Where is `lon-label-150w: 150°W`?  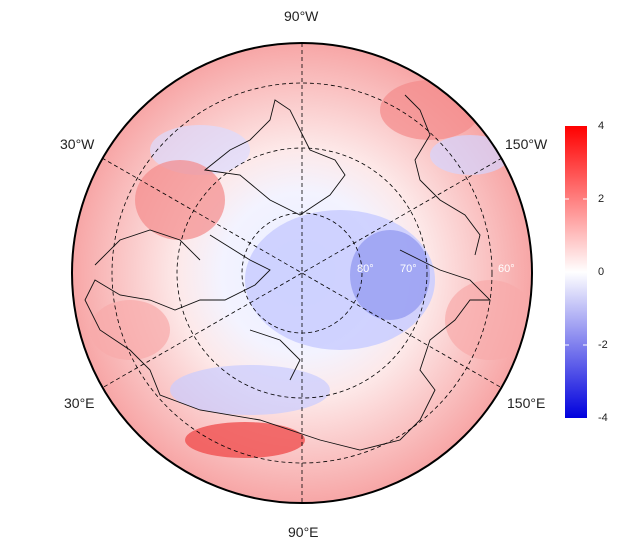
lon-label-150w: 150°W is located at coordinates (526, 144).